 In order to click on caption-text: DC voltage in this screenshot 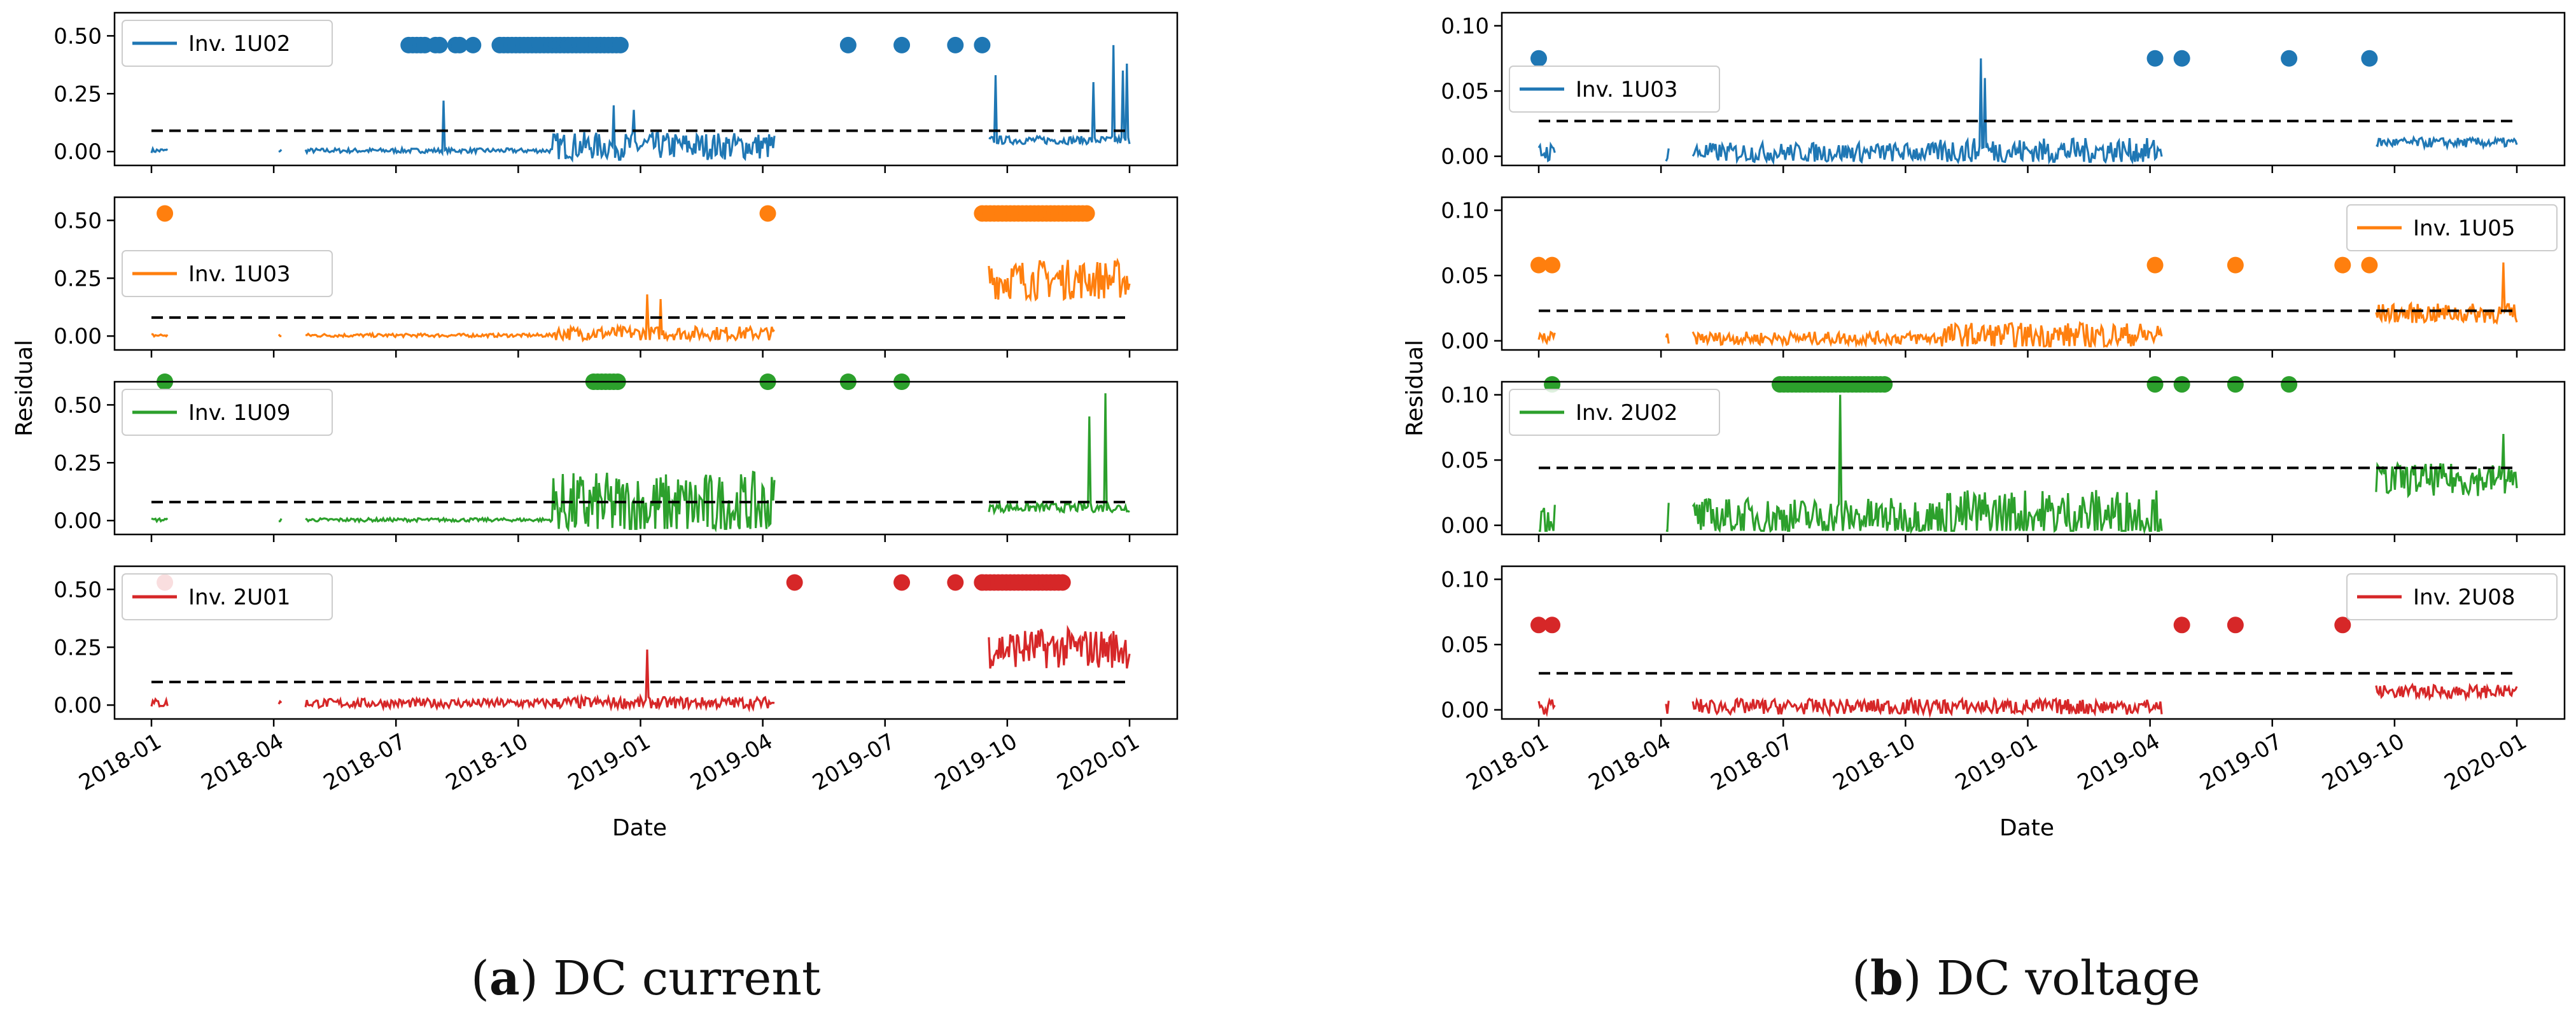, I will do `click(2068, 978)`.